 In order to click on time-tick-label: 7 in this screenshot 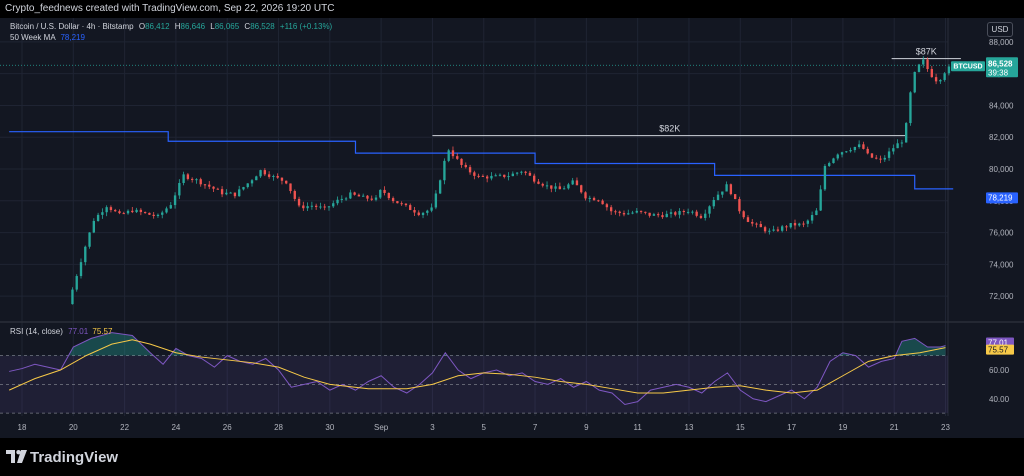, I will do `click(535, 427)`.